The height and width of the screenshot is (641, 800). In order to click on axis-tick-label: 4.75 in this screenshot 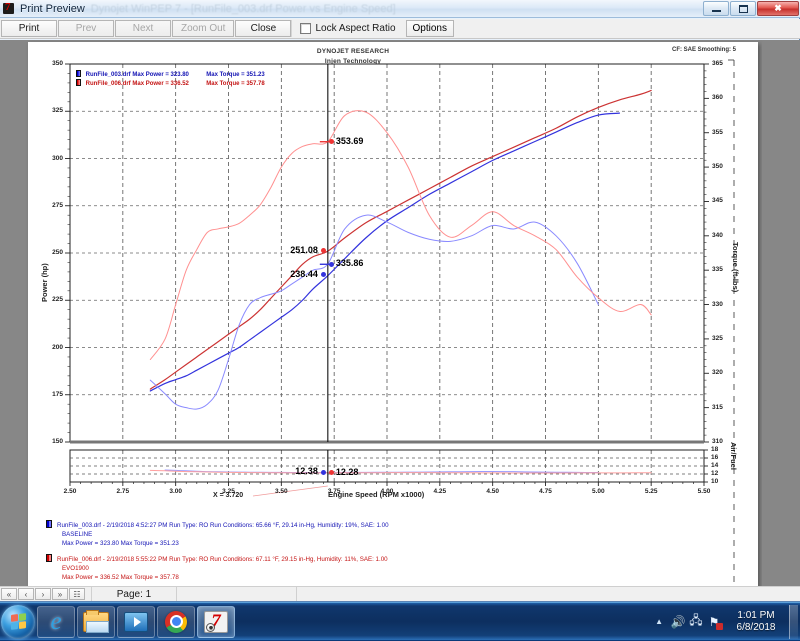, I will do `click(545, 491)`.